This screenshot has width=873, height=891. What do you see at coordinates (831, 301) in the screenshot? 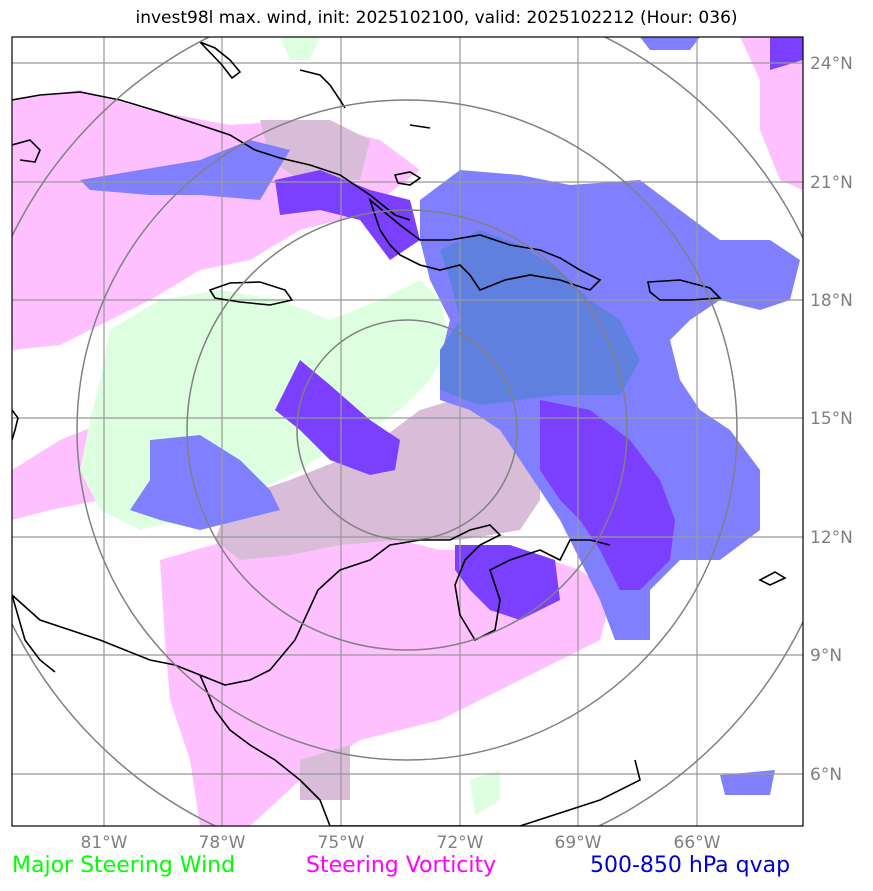
I see `lat-tick: 18°N` at bounding box center [831, 301].